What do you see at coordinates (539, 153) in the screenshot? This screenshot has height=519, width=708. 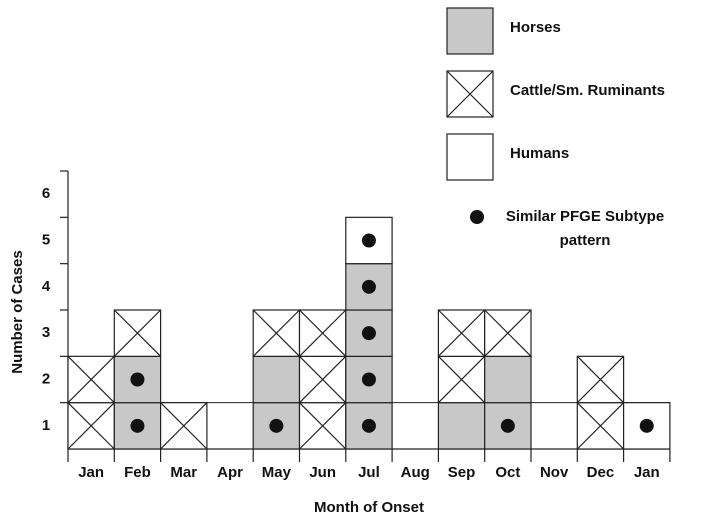 I see `legend-label: Humans` at bounding box center [539, 153].